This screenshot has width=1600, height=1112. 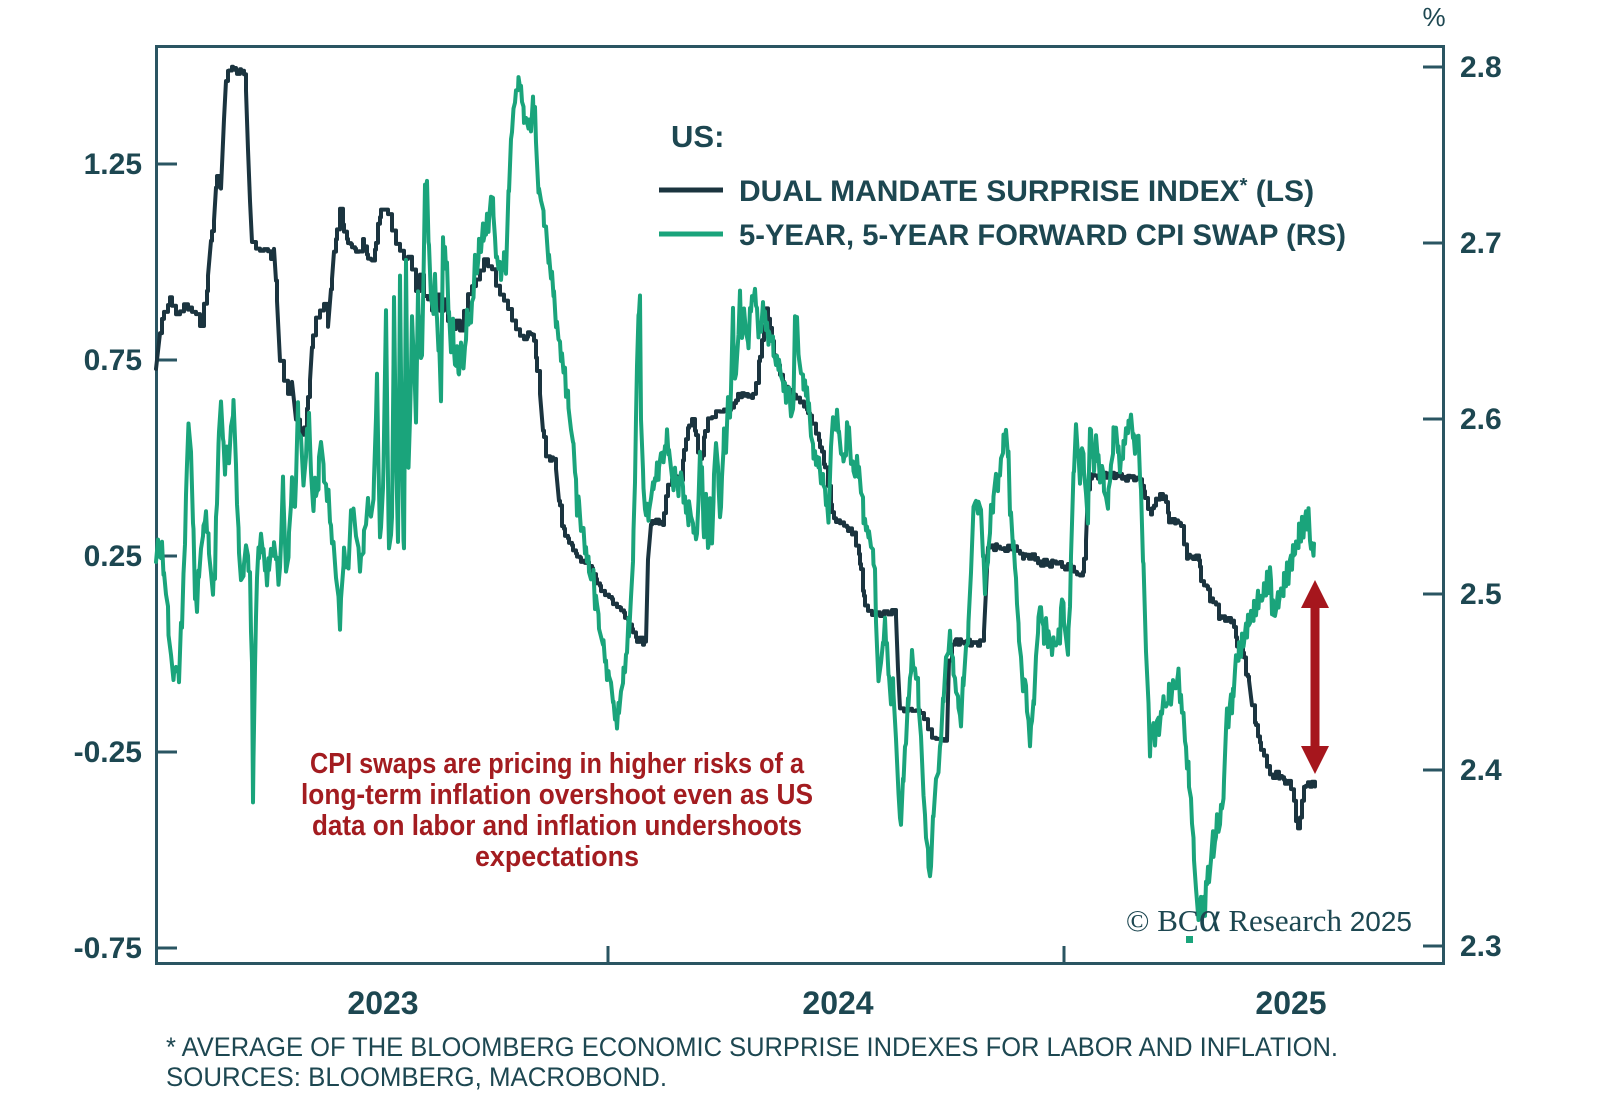 I want to click on svg-text: 2.8, so click(x=1481, y=67).